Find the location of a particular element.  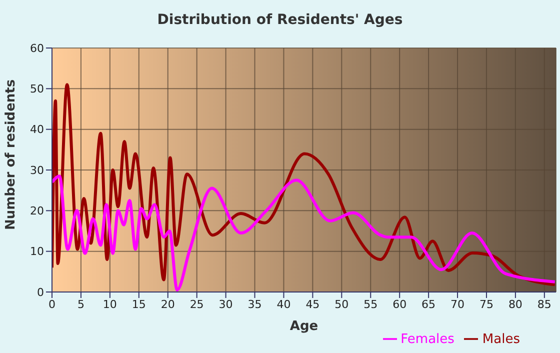

x-tick-label: 40 is located at coordinates (283, 304).